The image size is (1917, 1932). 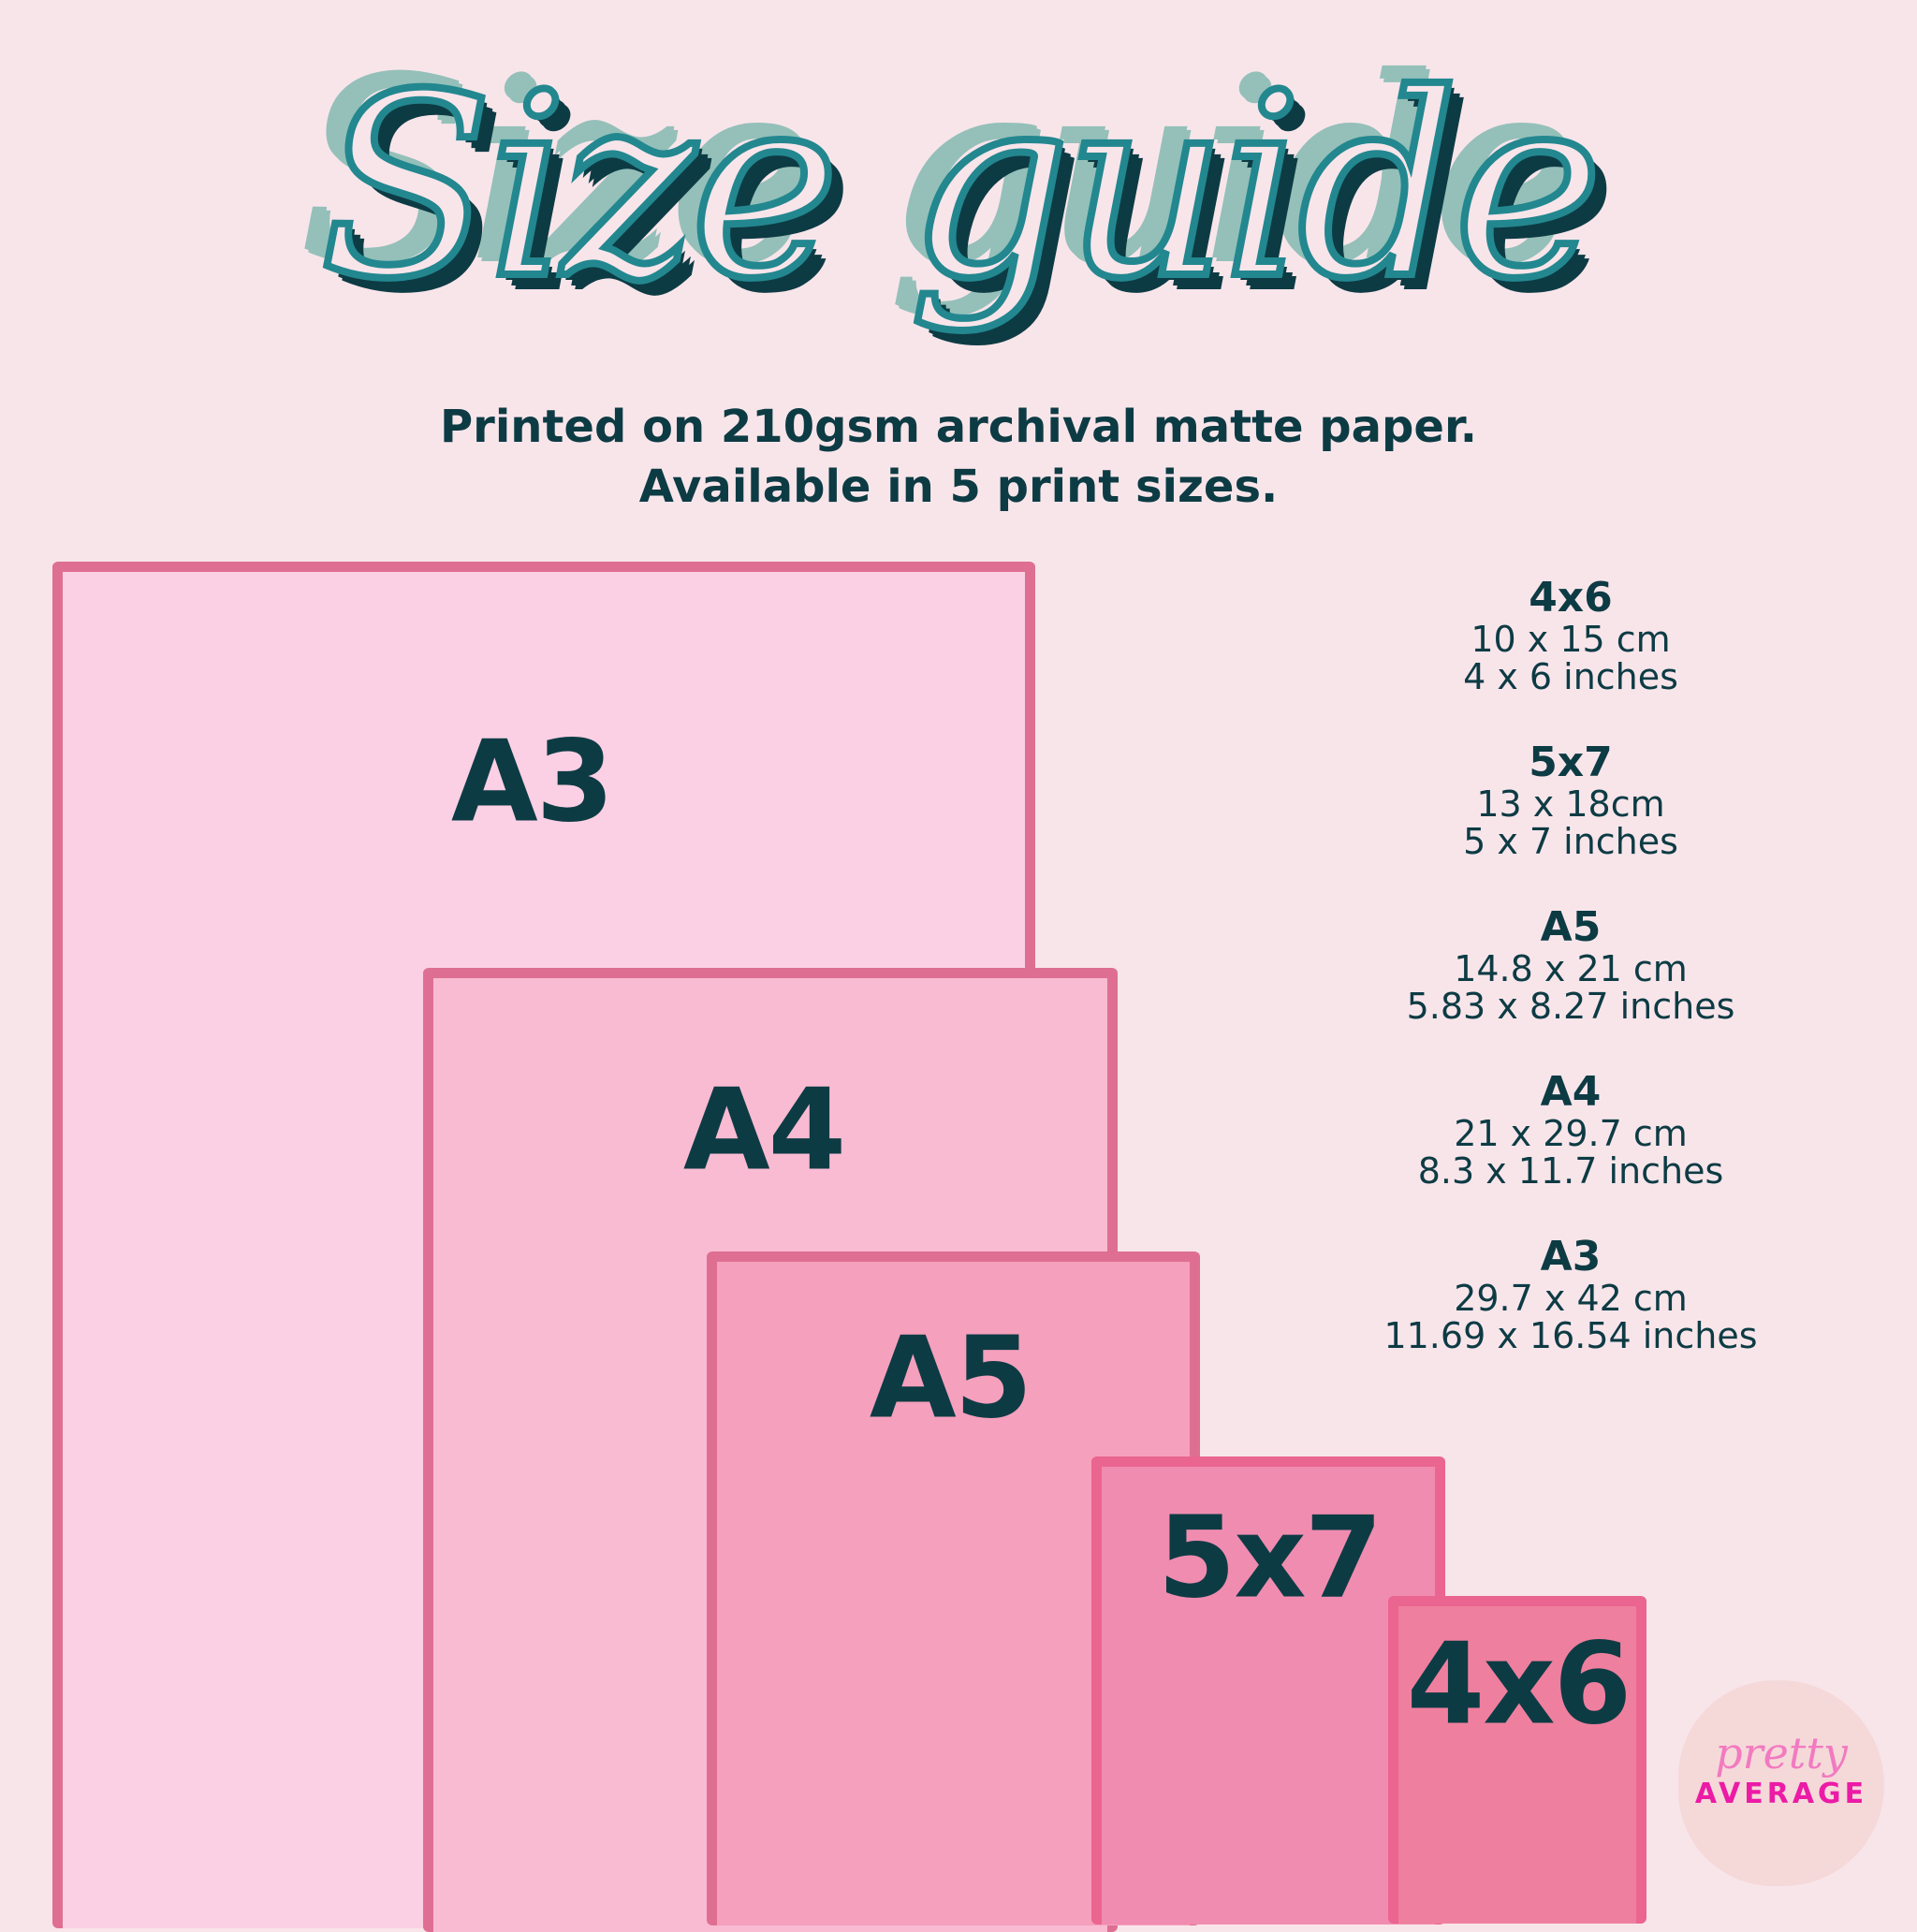 What do you see at coordinates (1570, 841) in the screenshot?
I see `spec-inches: 5 x 7 inches` at bounding box center [1570, 841].